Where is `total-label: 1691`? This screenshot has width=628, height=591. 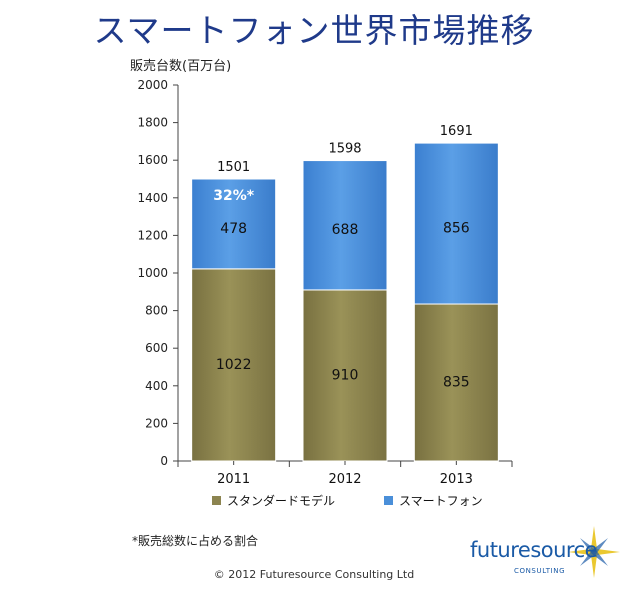 total-label: 1691 is located at coordinates (456, 131).